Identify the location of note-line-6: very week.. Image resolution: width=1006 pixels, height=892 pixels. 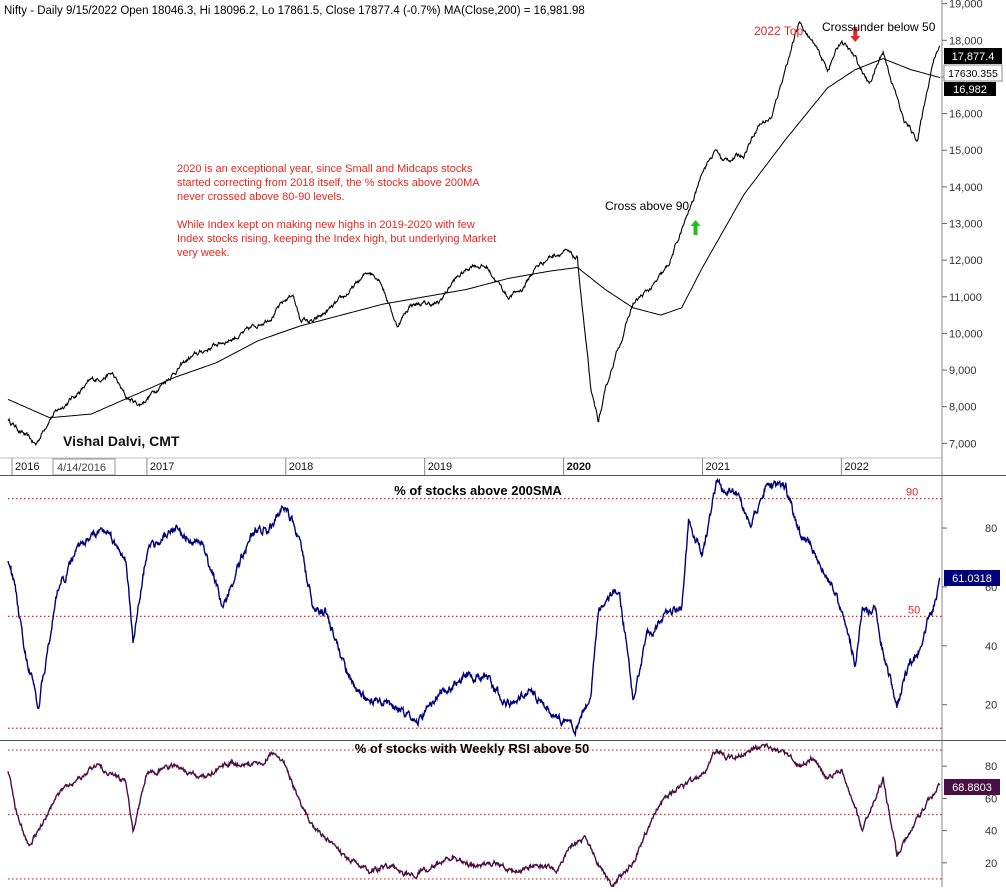
(203, 253).